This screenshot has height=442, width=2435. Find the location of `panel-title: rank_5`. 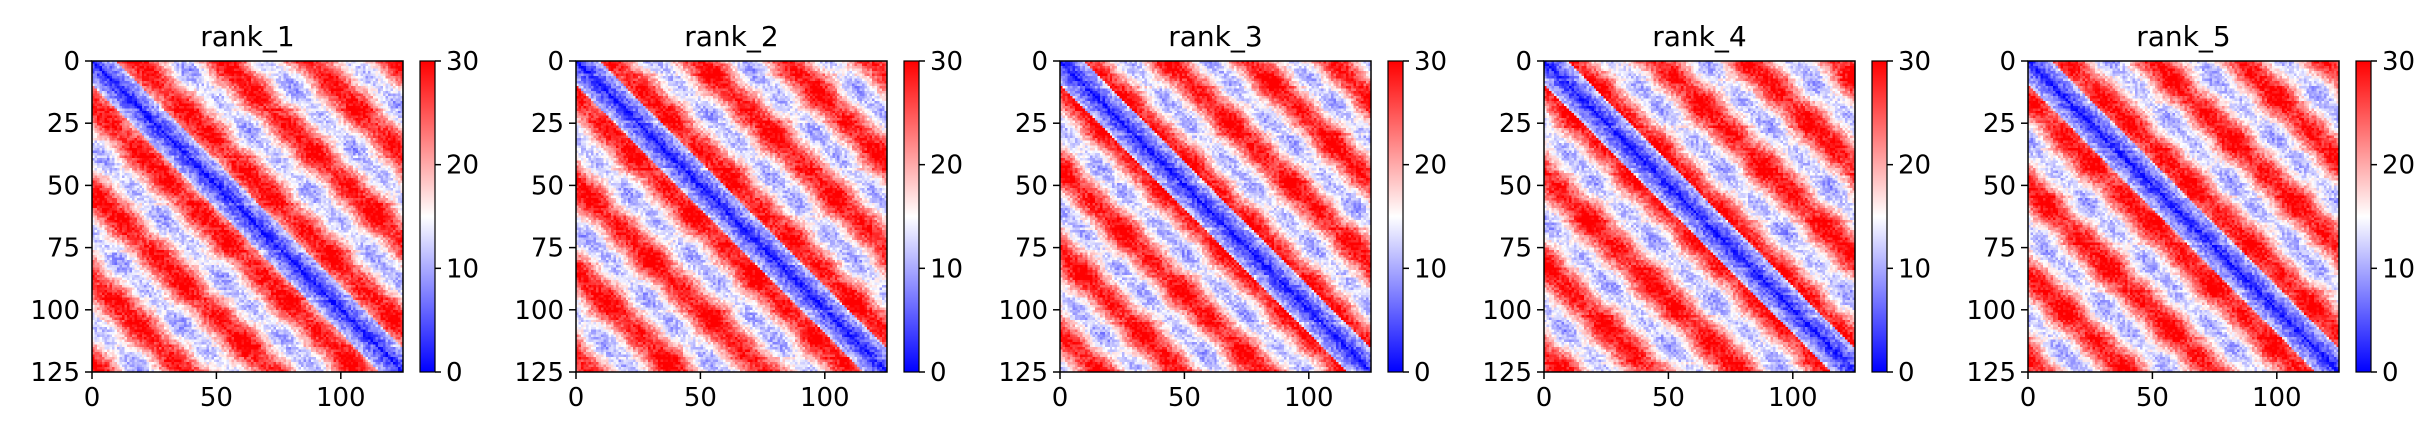

panel-title: rank_5 is located at coordinates (2183, 36).